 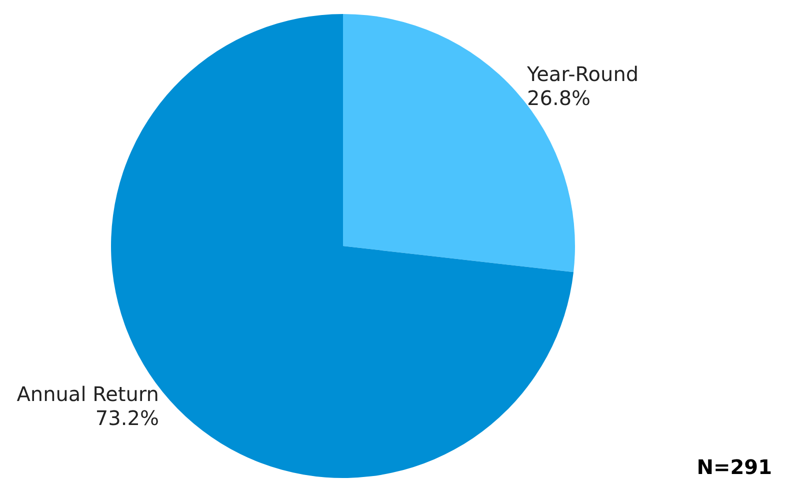 What do you see at coordinates (559, 98) in the screenshot?
I see `data-label: 26.8%` at bounding box center [559, 98].